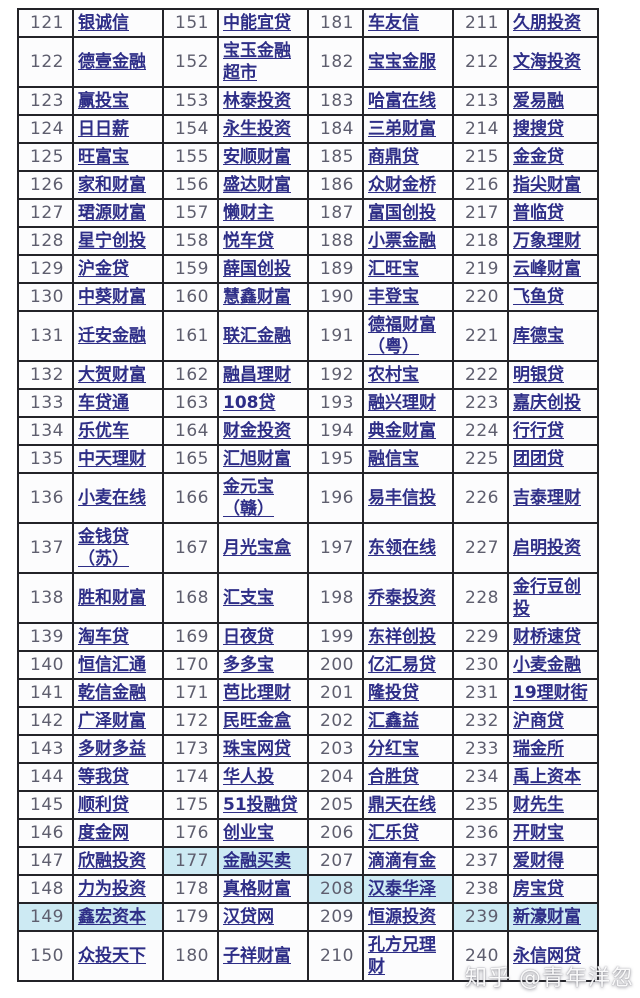  Describe the element at coordinates (112, 297) in the screenshot. I see `platform-link: 中葵财富` at that location.